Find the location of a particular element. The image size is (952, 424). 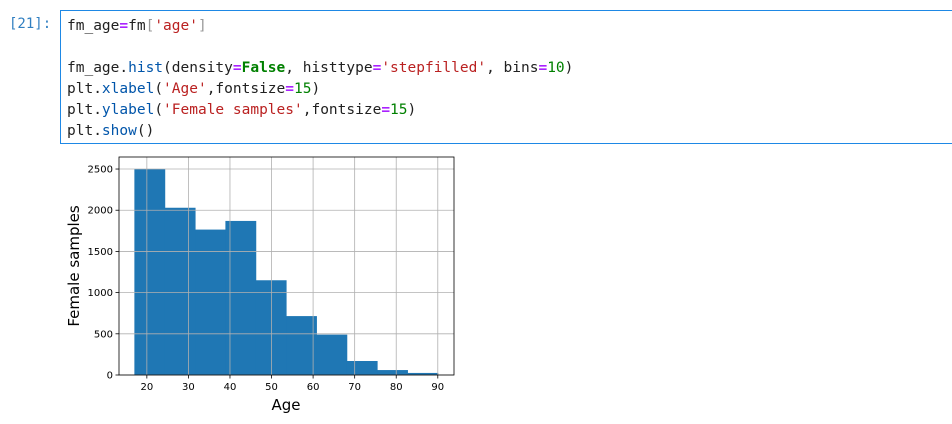

x-tick-label: 30 is located at coordinates (188, 387).